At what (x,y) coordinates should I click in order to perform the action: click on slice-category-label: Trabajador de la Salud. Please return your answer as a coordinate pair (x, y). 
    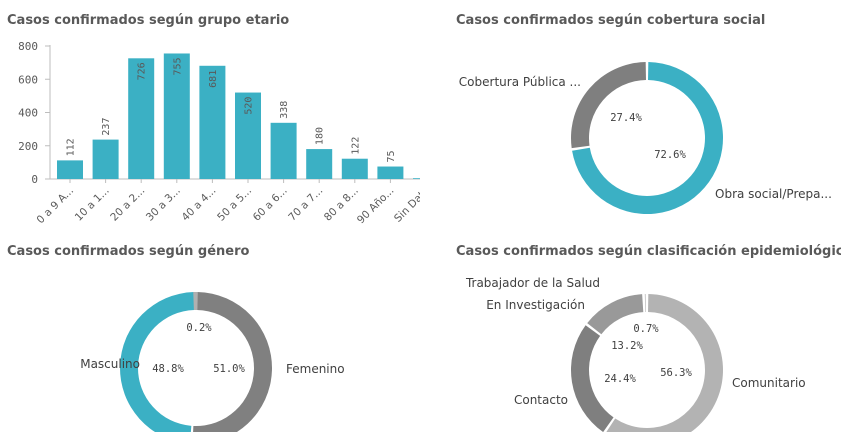
    Looking at the image, I should click on (532, 283).